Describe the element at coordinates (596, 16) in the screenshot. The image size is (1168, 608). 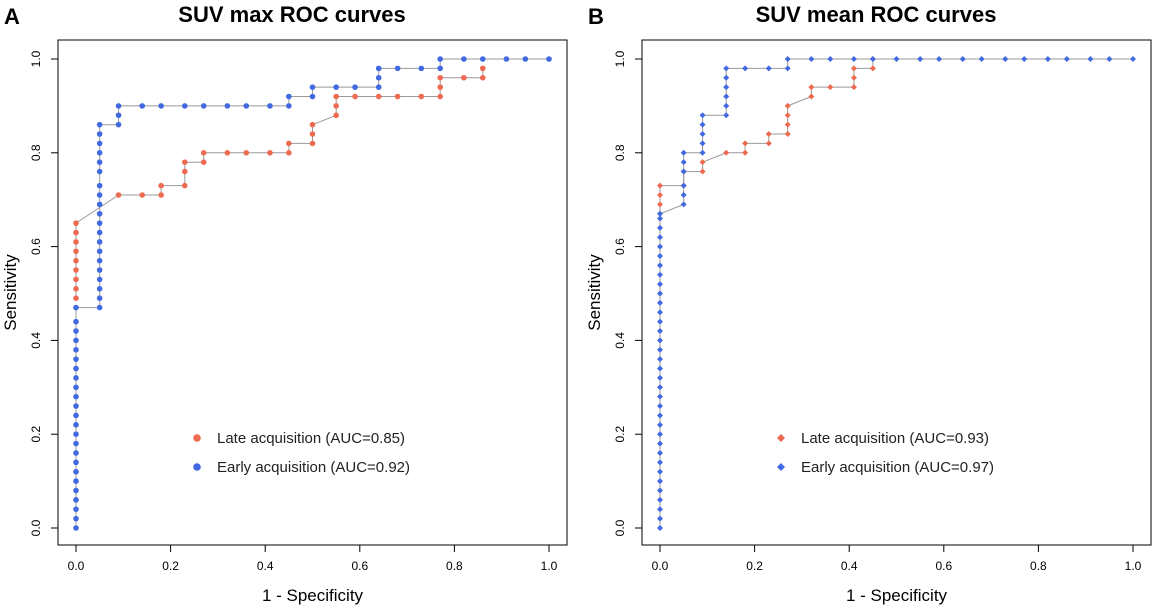
I see `panel-letter: B` at that location.